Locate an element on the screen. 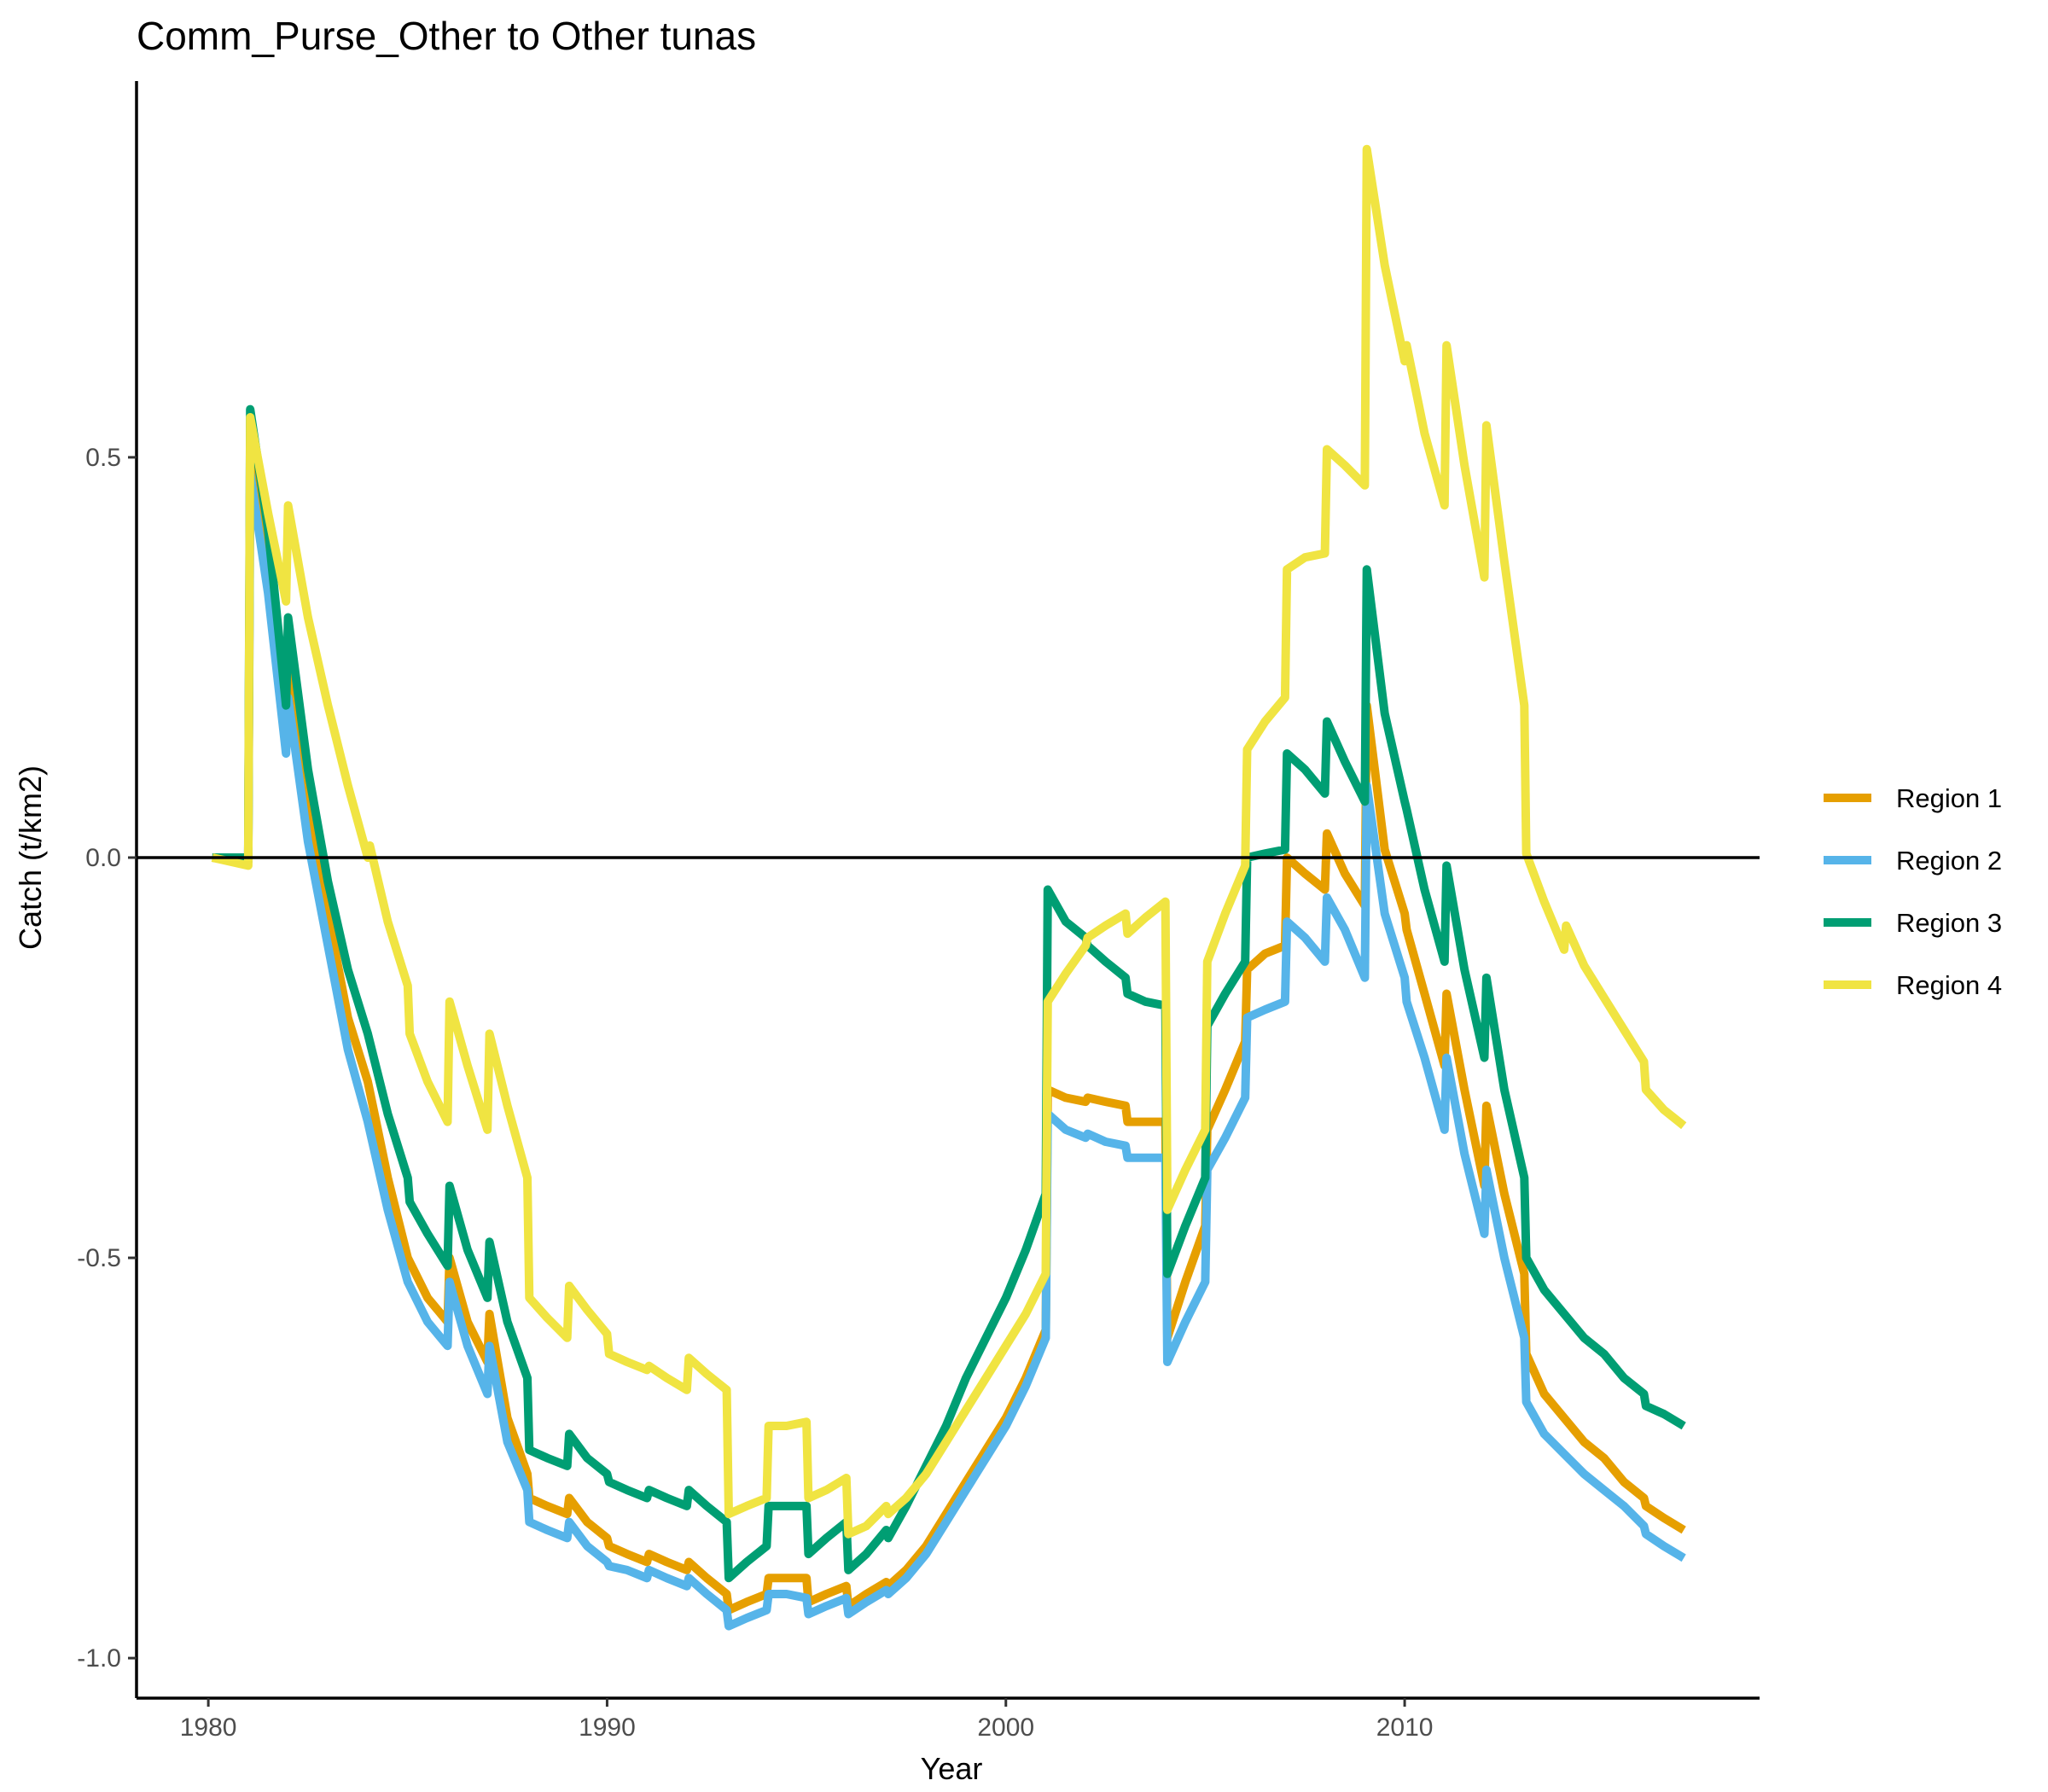 The image size is (2048, 1792). y-tick-label: -1.0 is located at coordinates (99, 1658).